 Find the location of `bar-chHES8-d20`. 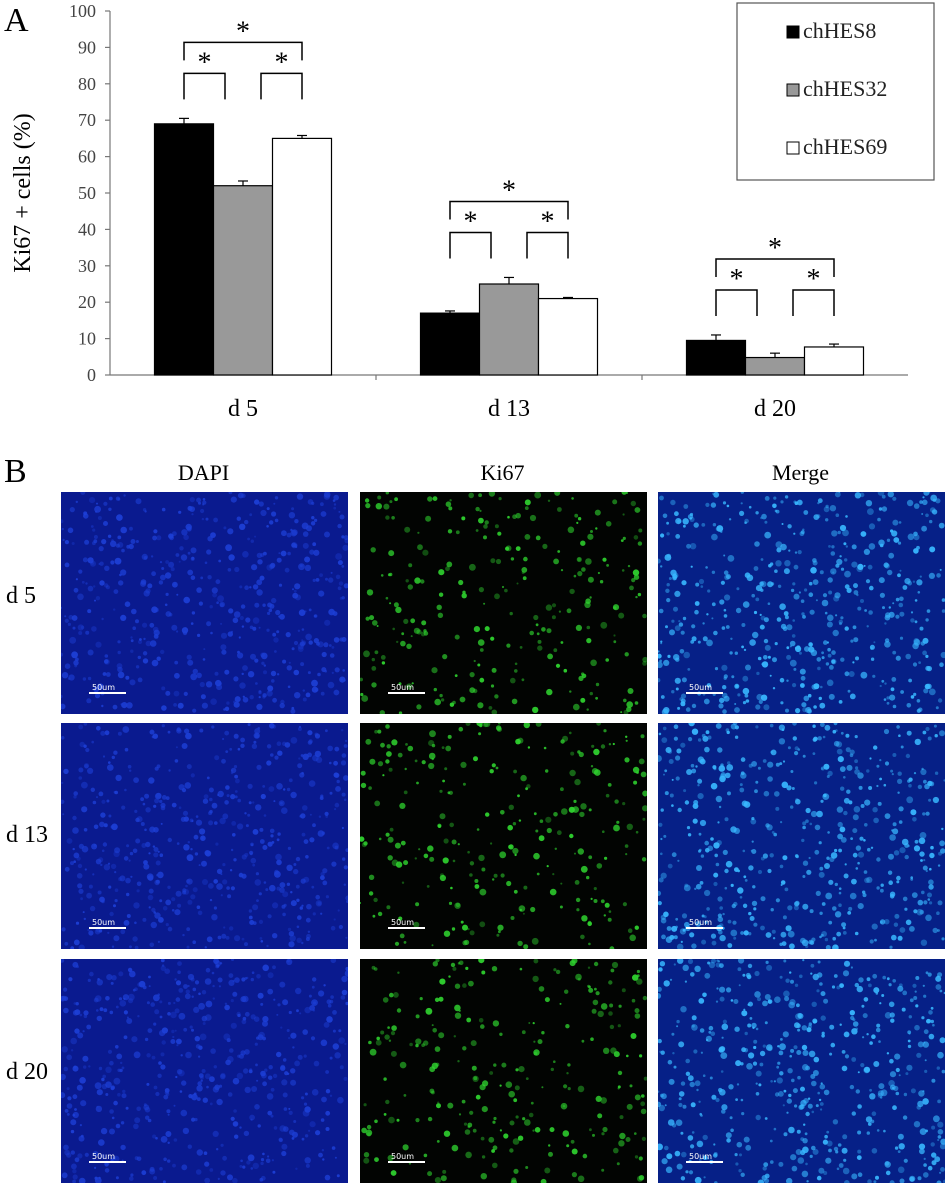

bar-chHES8-d20 is located at coordinates (716, 357).